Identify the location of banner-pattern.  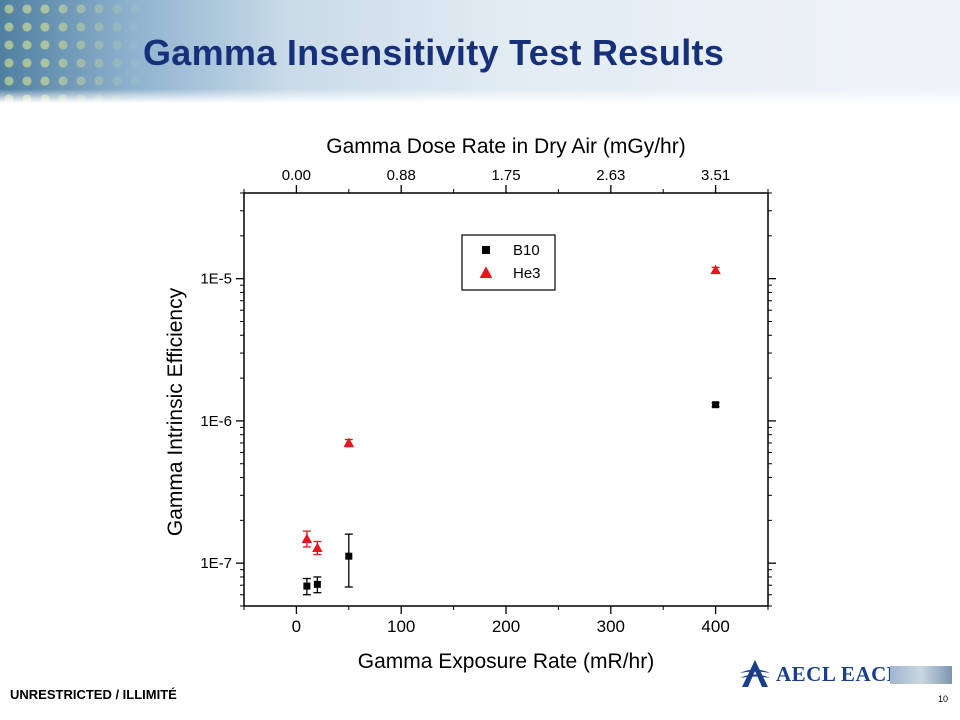
(75, 51).